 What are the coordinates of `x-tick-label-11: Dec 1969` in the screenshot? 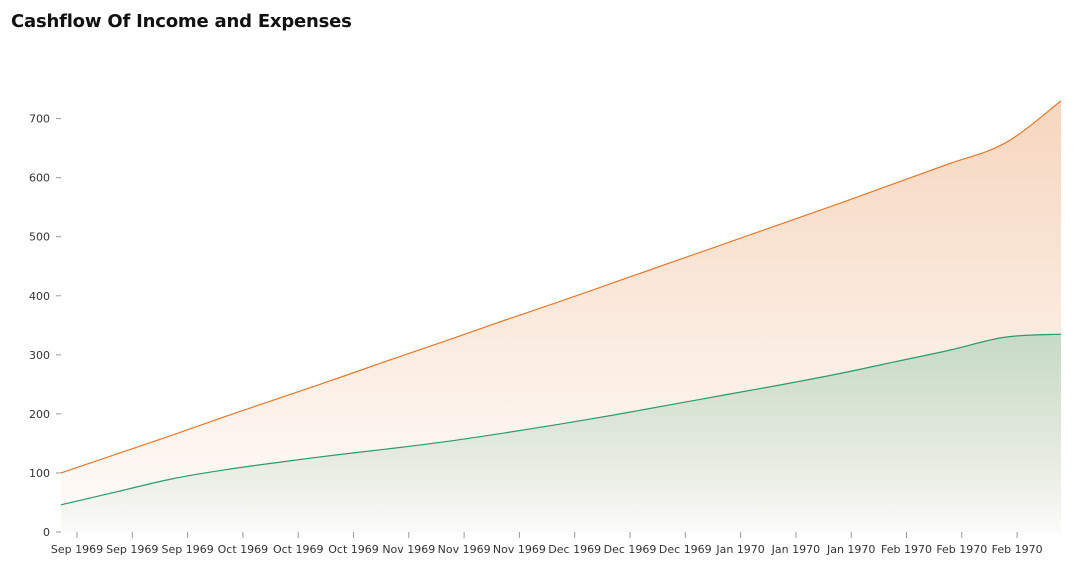 It's located at (685, 549).